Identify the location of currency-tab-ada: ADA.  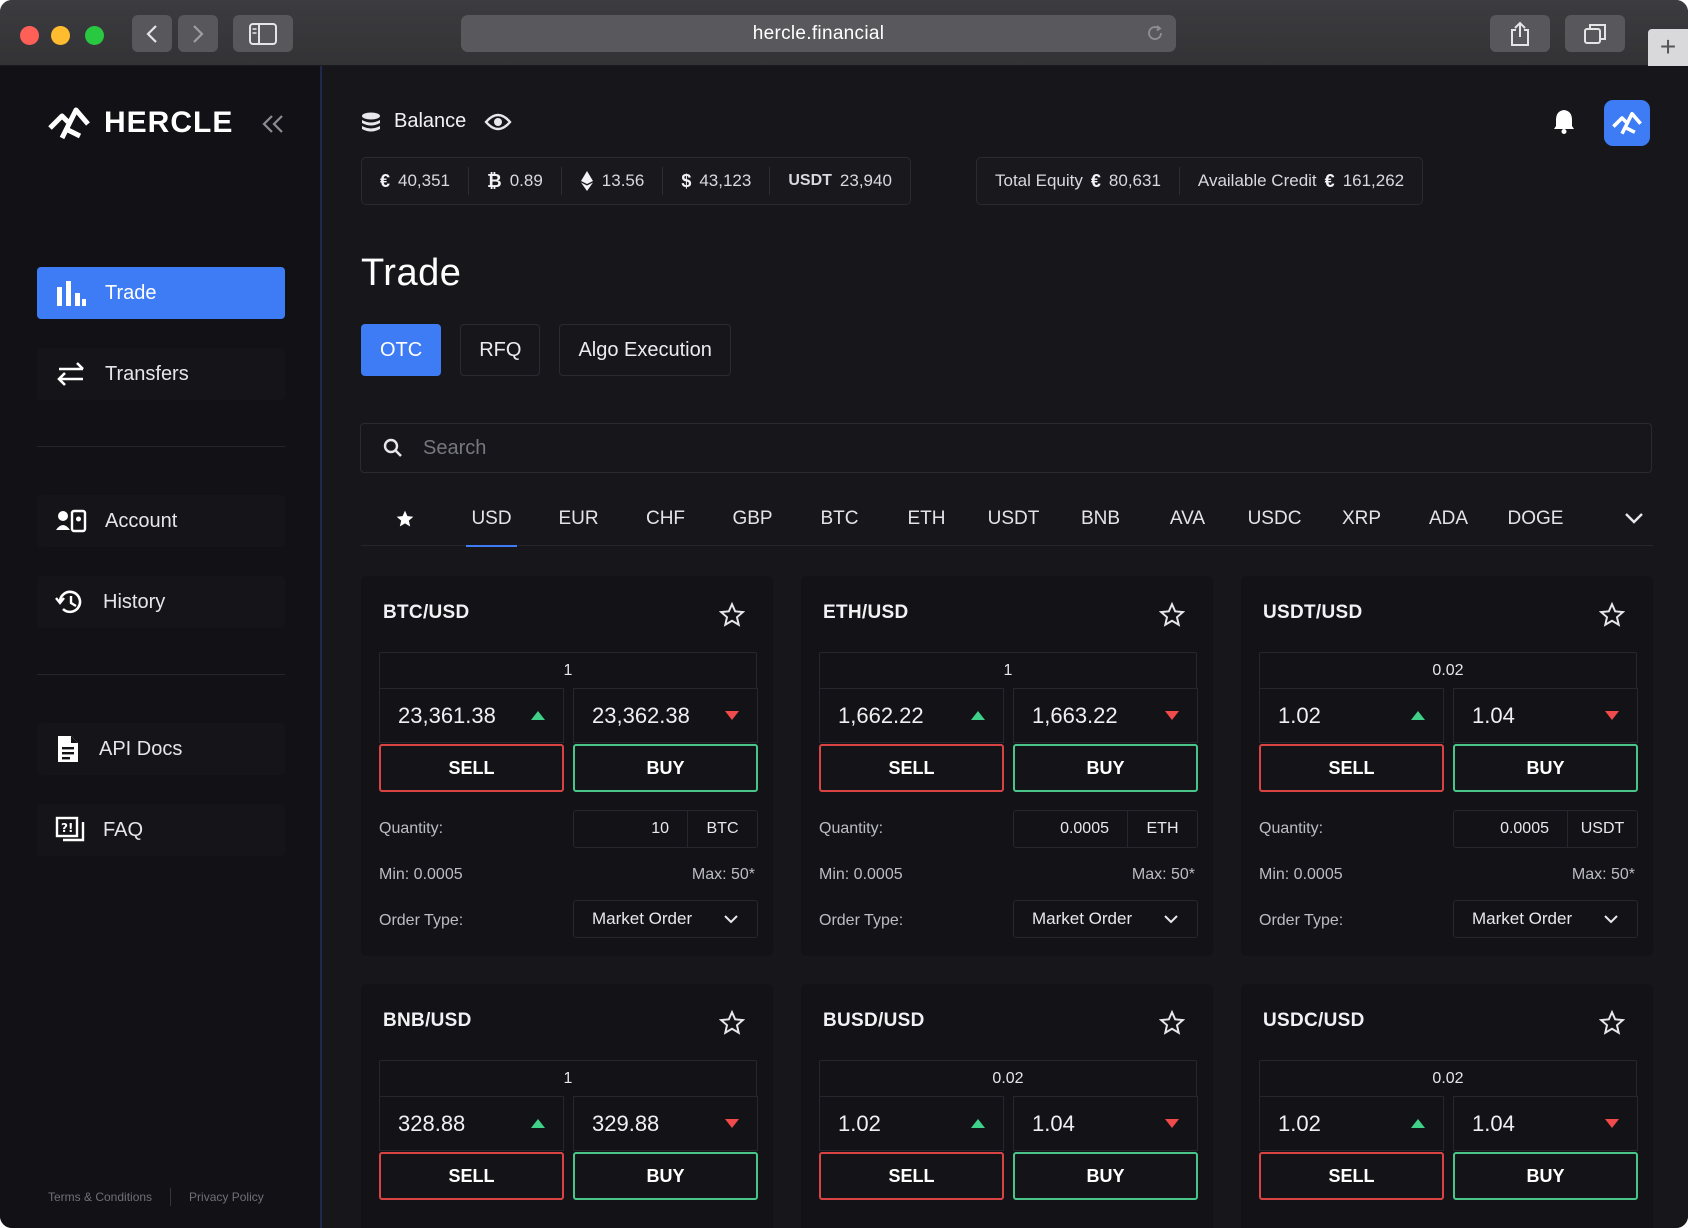
(1448, 518).